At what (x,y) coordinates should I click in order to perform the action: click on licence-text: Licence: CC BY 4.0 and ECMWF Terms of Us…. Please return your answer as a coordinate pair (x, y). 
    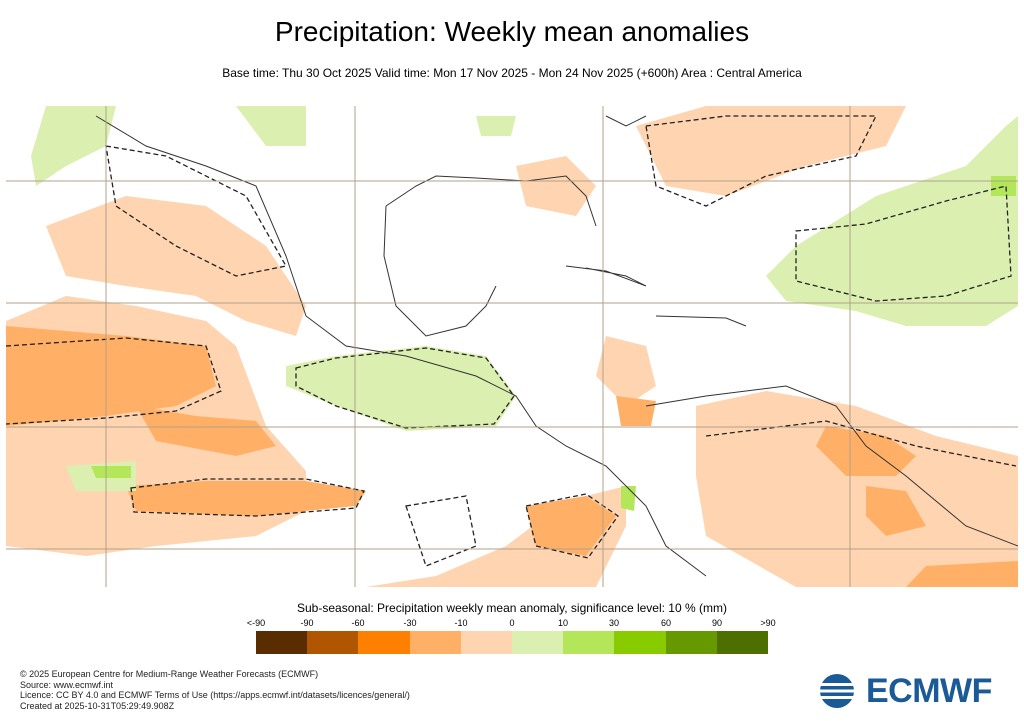
    Looking at the image, I should click on (215, 695).